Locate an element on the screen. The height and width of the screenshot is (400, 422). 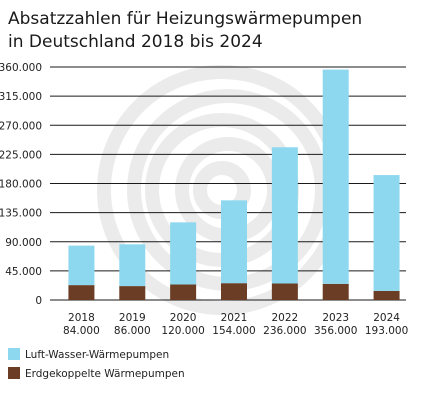
x-tick-label: 2022 is located at coordinates (284, 318).